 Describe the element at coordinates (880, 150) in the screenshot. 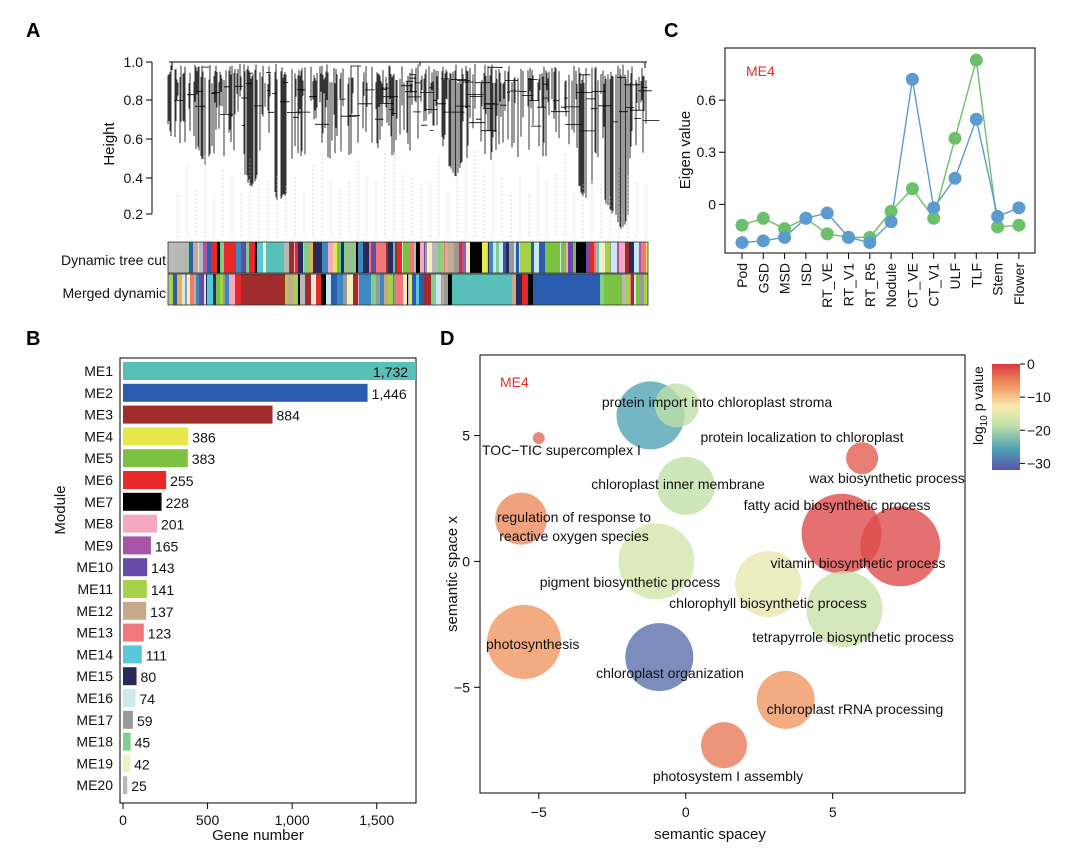

I see `line-plot-frame` at that location.